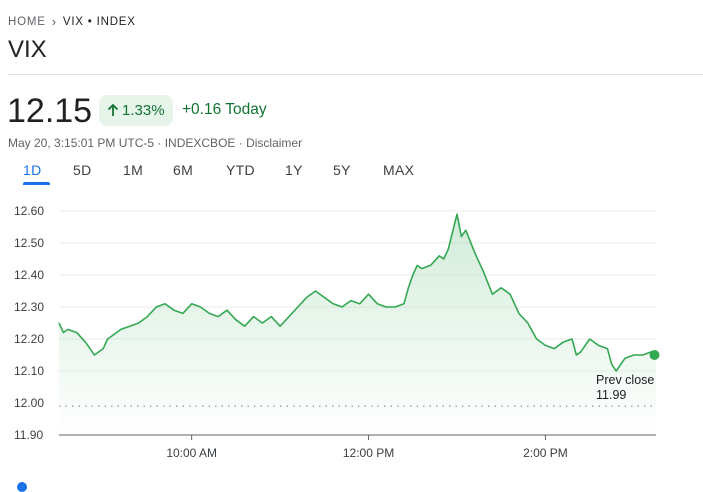 Image resolution: width=703 pixels, height=492 pixels. What do you see at coordinates (82, 170) in the screenshot?
I see `tab-5d: 5D` at bounding box center [82, 170].